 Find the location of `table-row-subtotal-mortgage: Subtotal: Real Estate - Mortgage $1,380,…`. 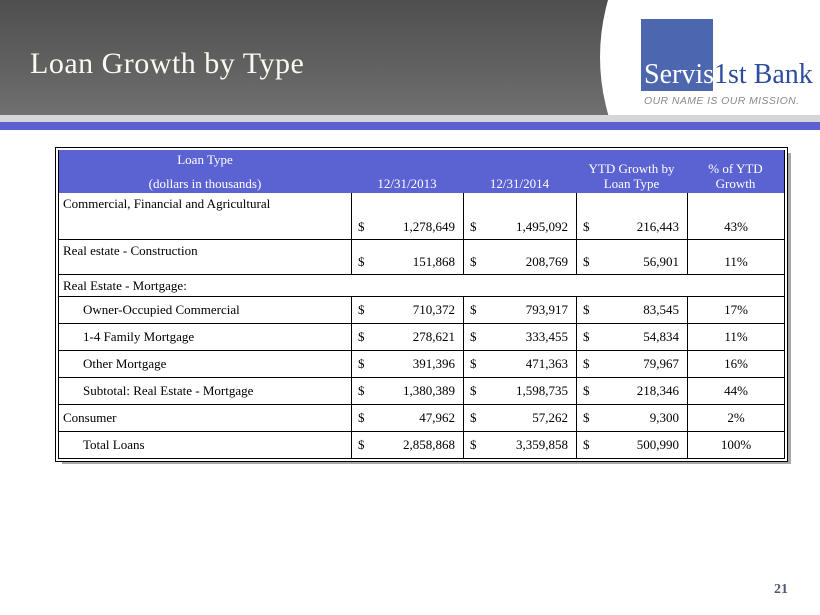

table-row-subtotal-mortgage: Subtotal: Real Estate - Mortgage $1,380,… is located at coordinates (421, 391).